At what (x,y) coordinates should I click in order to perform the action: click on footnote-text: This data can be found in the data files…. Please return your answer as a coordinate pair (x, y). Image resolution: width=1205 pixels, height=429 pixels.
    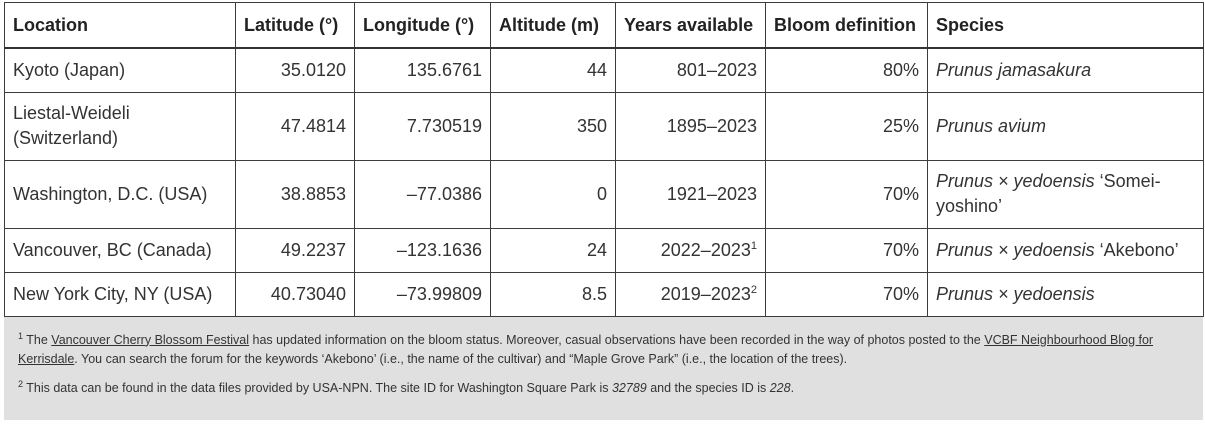
    Looking at the image, I should click on (317, 387).